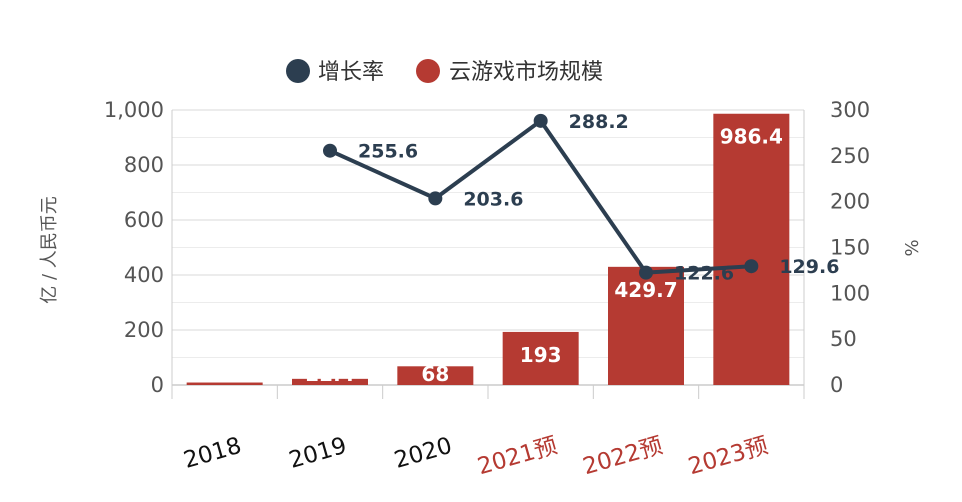  What do you see at coordinates (751, 137) in the screenshot?
I see `bar-value-label: 986.4` at bounding box center [751, 137].